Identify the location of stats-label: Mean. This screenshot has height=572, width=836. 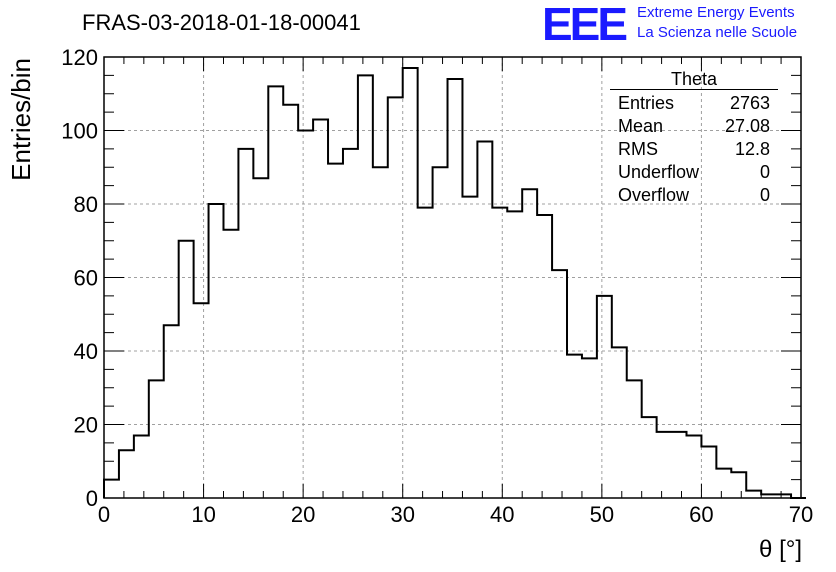
(641, 126).